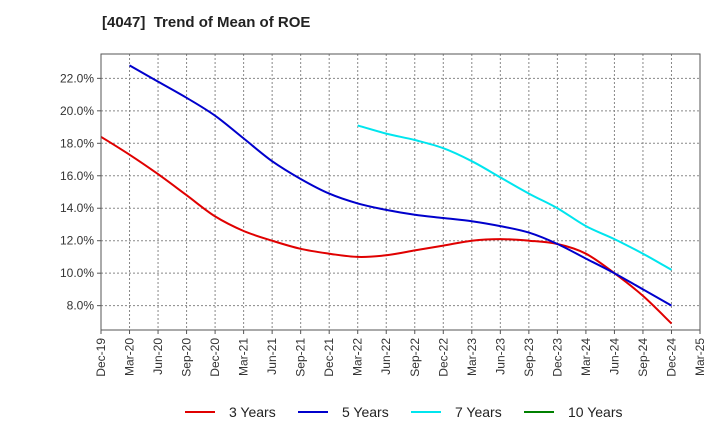  I want to click on y-tick-label: 8.0%, so click(81, 306).